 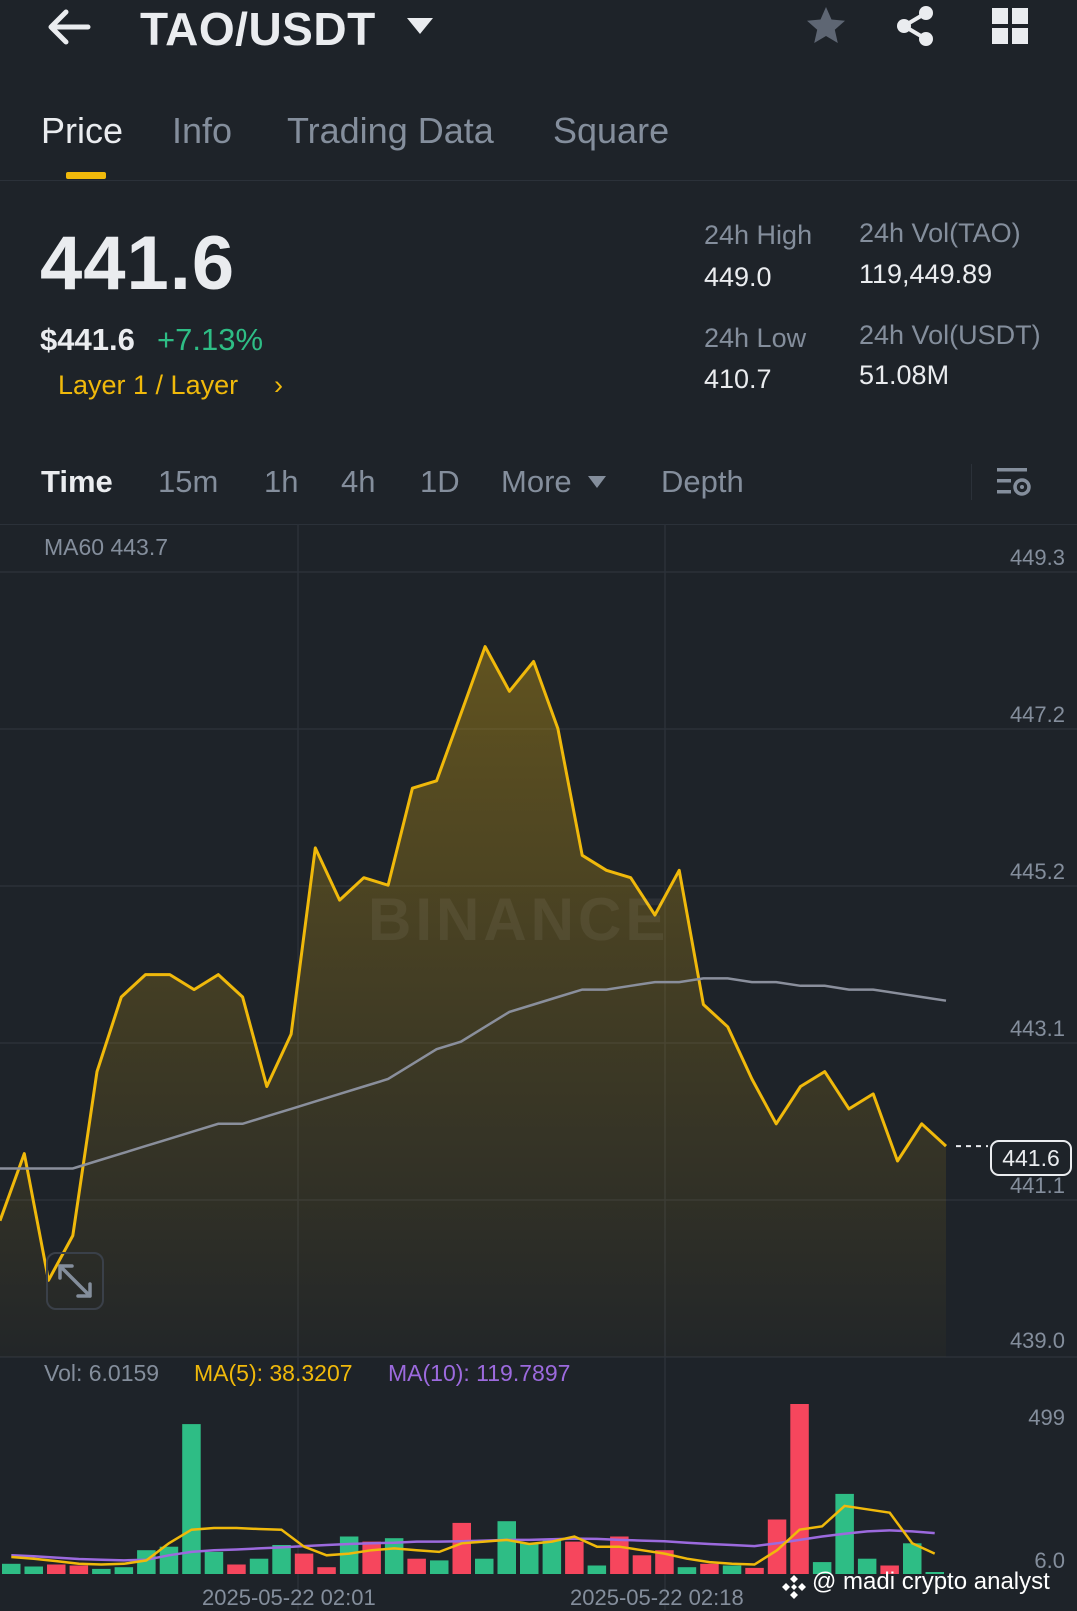 What do you see at coordinates (904, 375) in the screenshot?
I see `vol-quote-value: 51.08M` at bounding box center [904, 375].